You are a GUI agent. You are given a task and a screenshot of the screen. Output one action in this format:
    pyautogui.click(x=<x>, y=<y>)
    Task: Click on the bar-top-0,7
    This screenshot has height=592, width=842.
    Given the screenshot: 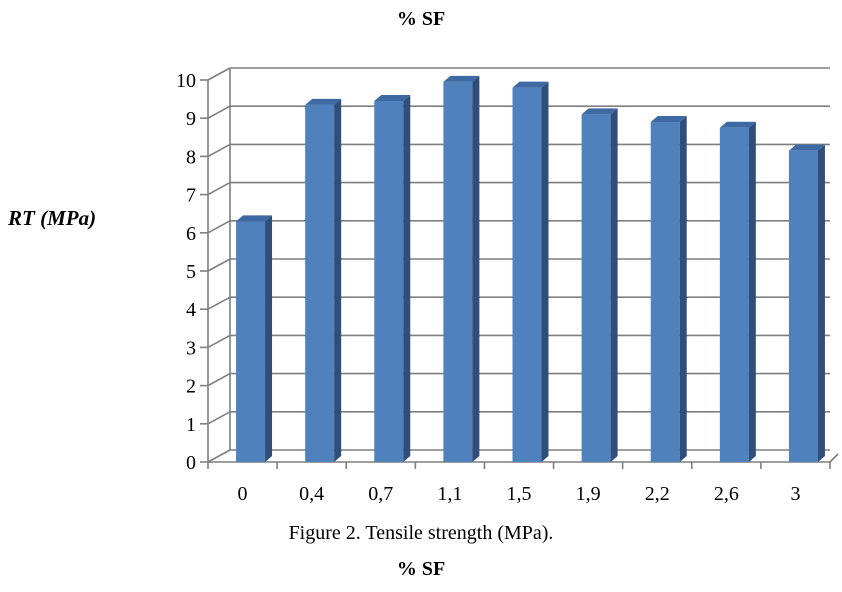 What is the action you would take?
    pyautogui.click(x=392, y=98)
    